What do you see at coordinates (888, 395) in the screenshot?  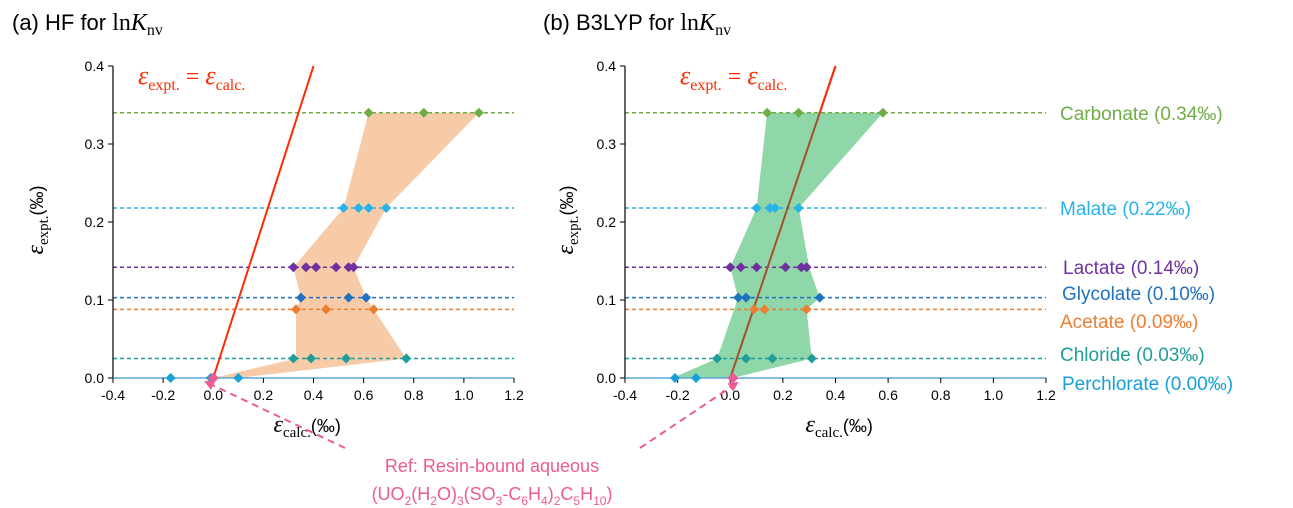 I see `x-tick-label: 0.6` at bounding box center [888, 395].